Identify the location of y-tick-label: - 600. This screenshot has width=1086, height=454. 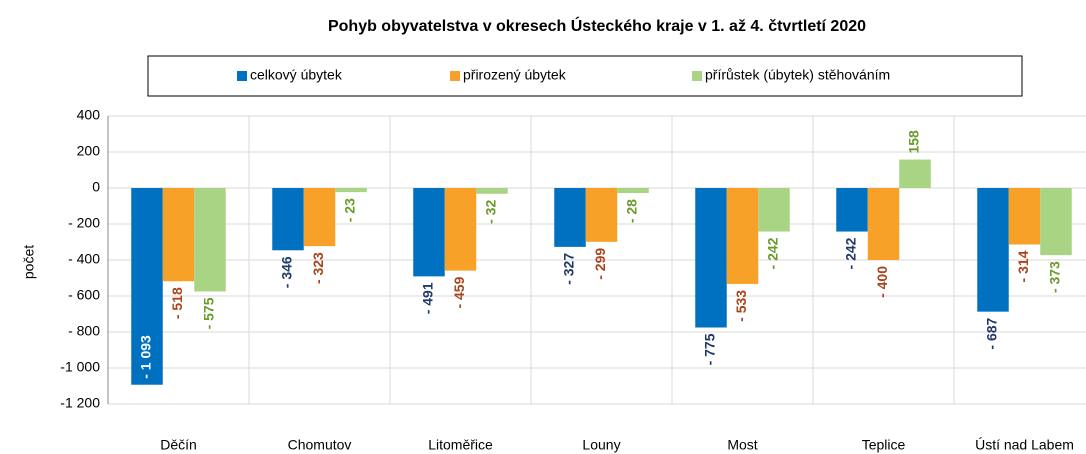
(84, 295).